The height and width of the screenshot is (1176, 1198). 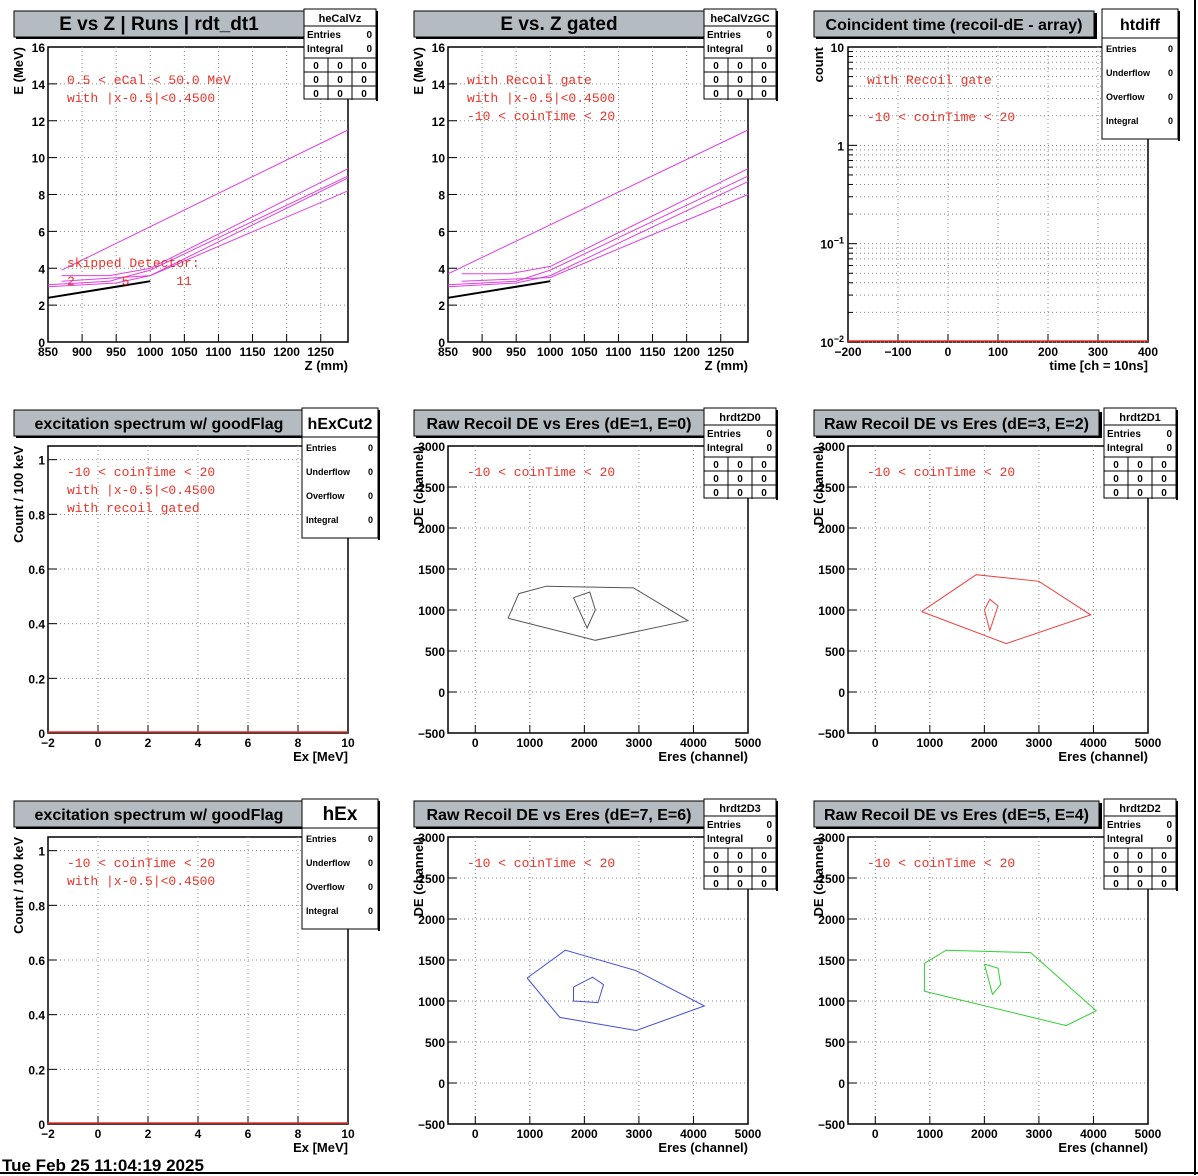 I want to click on timestamp-footer: Tue Feb 25 11:04:19 2025, so click(x=103, y=1165).